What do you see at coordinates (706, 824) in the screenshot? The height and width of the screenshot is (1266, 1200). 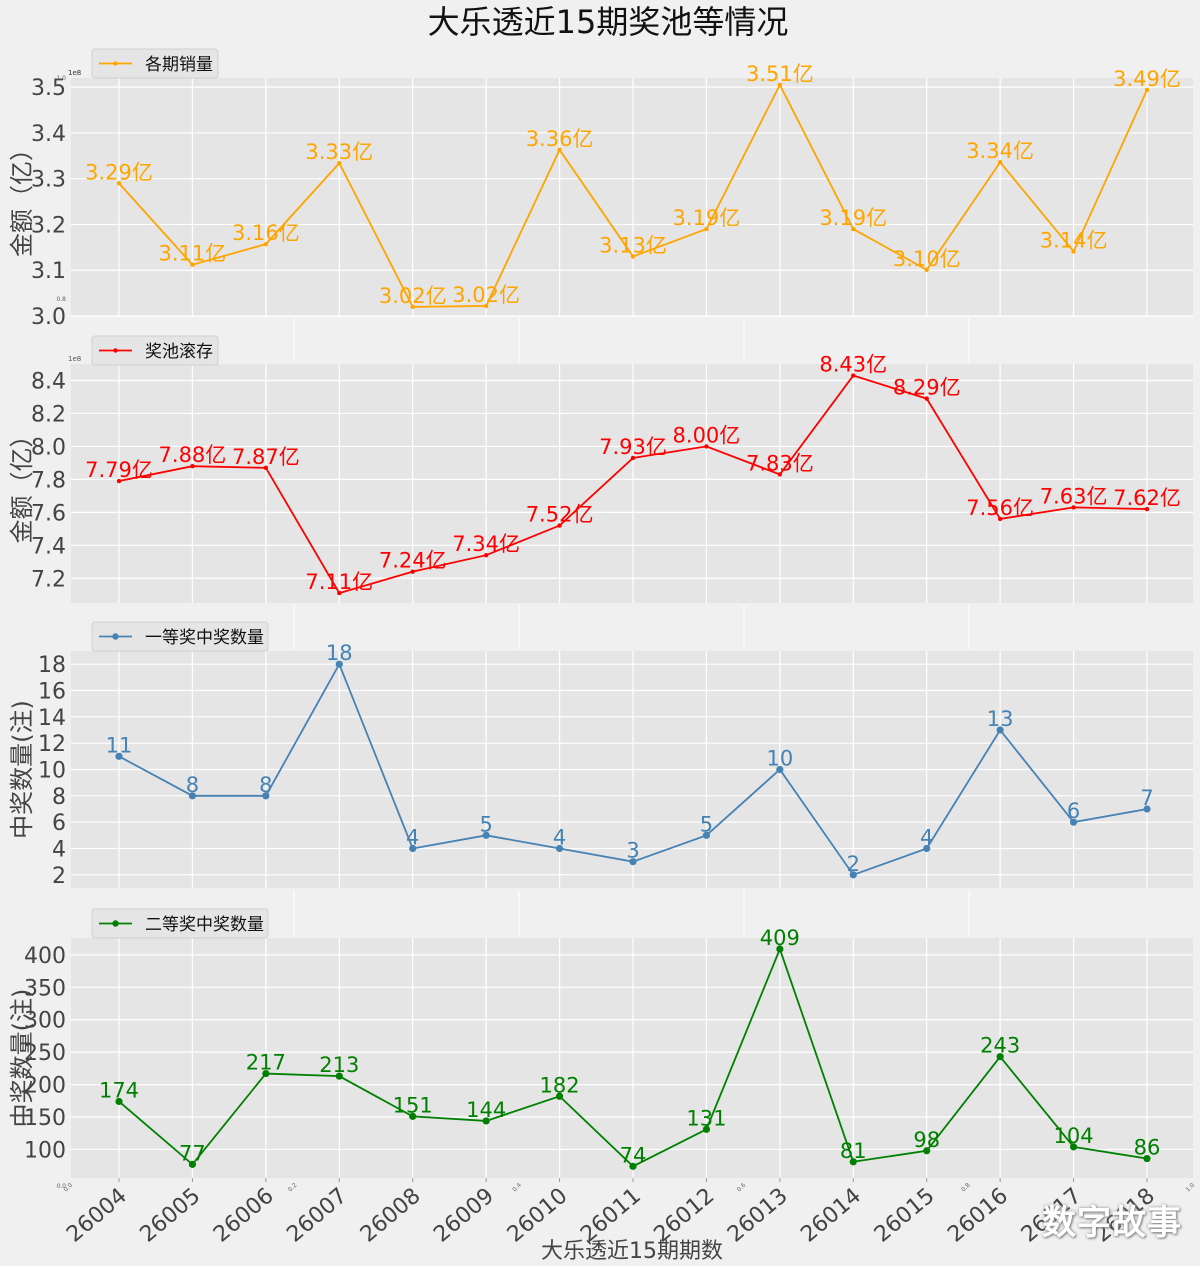 I see `data-label: 5` at bounding box center [706, 824].